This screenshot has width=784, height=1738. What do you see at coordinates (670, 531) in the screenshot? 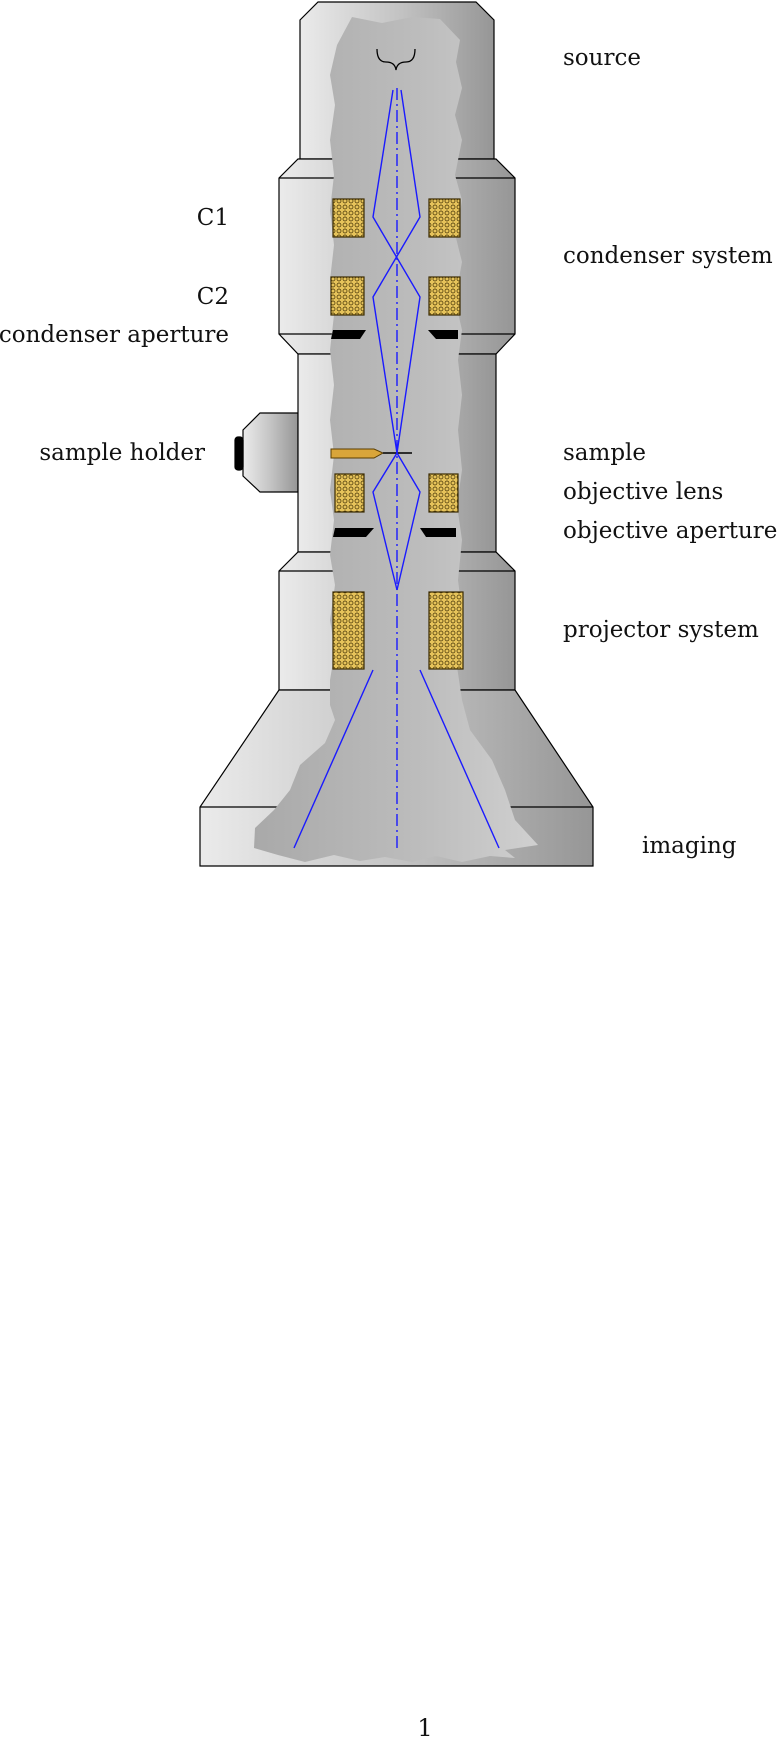
I see `label-objective-aperture: objective aperture` at bounding box center [670, 531].